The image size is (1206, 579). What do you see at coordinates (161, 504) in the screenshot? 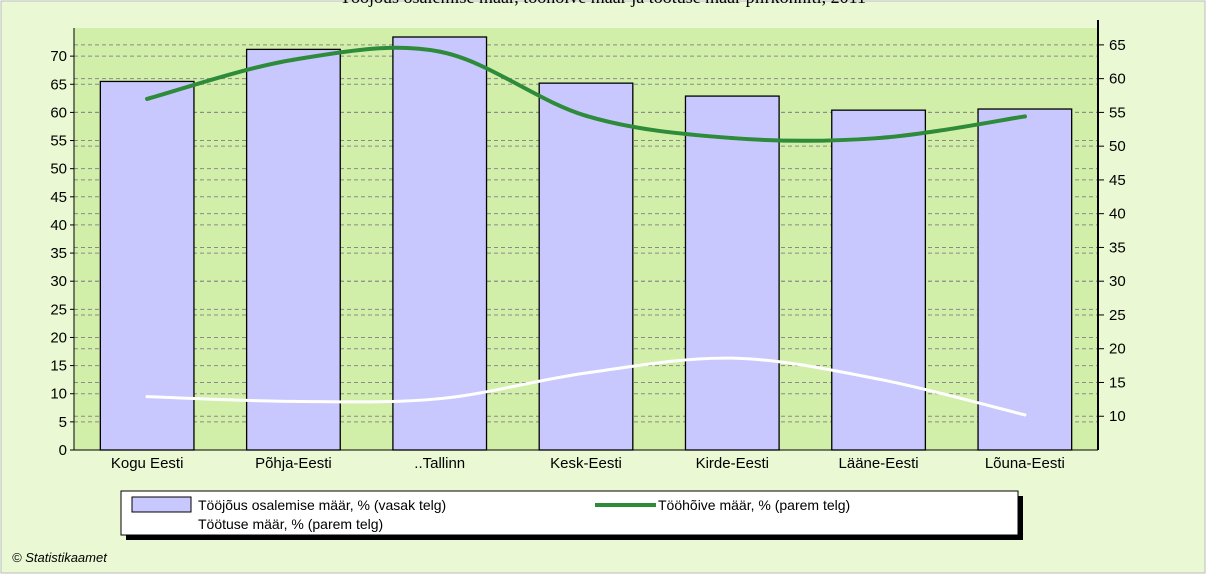
I see `legend-swatch-participation` at bounding box center [161, 504].